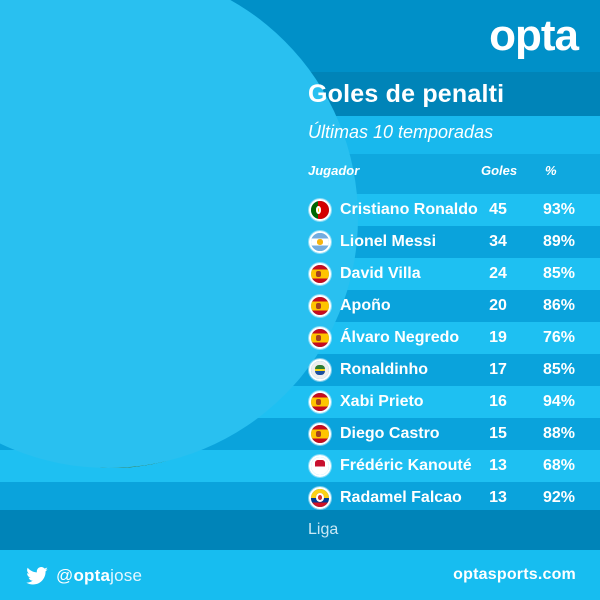 This screenshot has height=600, width=600. I want to click on table-row: Apoño 20 86%, so click(300, 306).